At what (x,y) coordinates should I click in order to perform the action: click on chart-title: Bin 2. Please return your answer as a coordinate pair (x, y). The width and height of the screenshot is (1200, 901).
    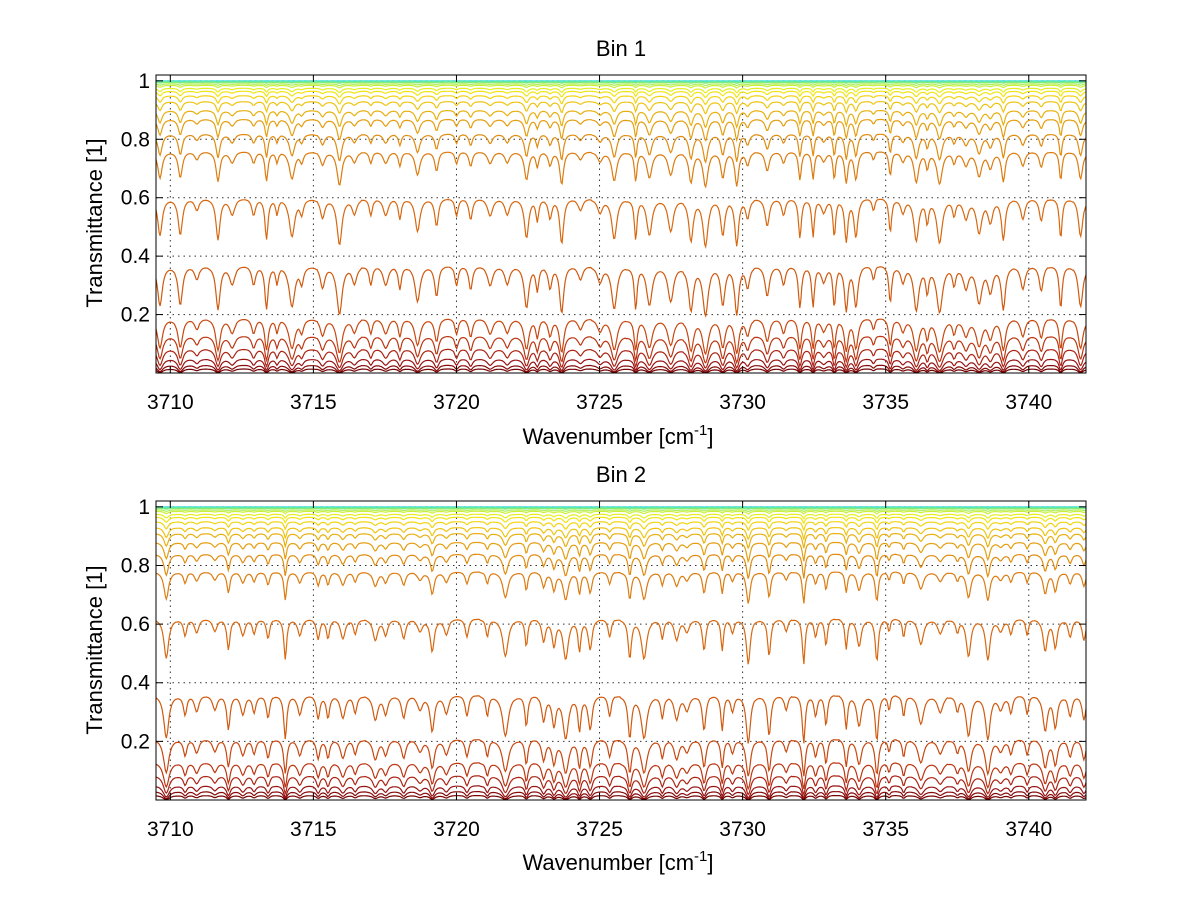
    Looking at the image, I should click on (621, 474).